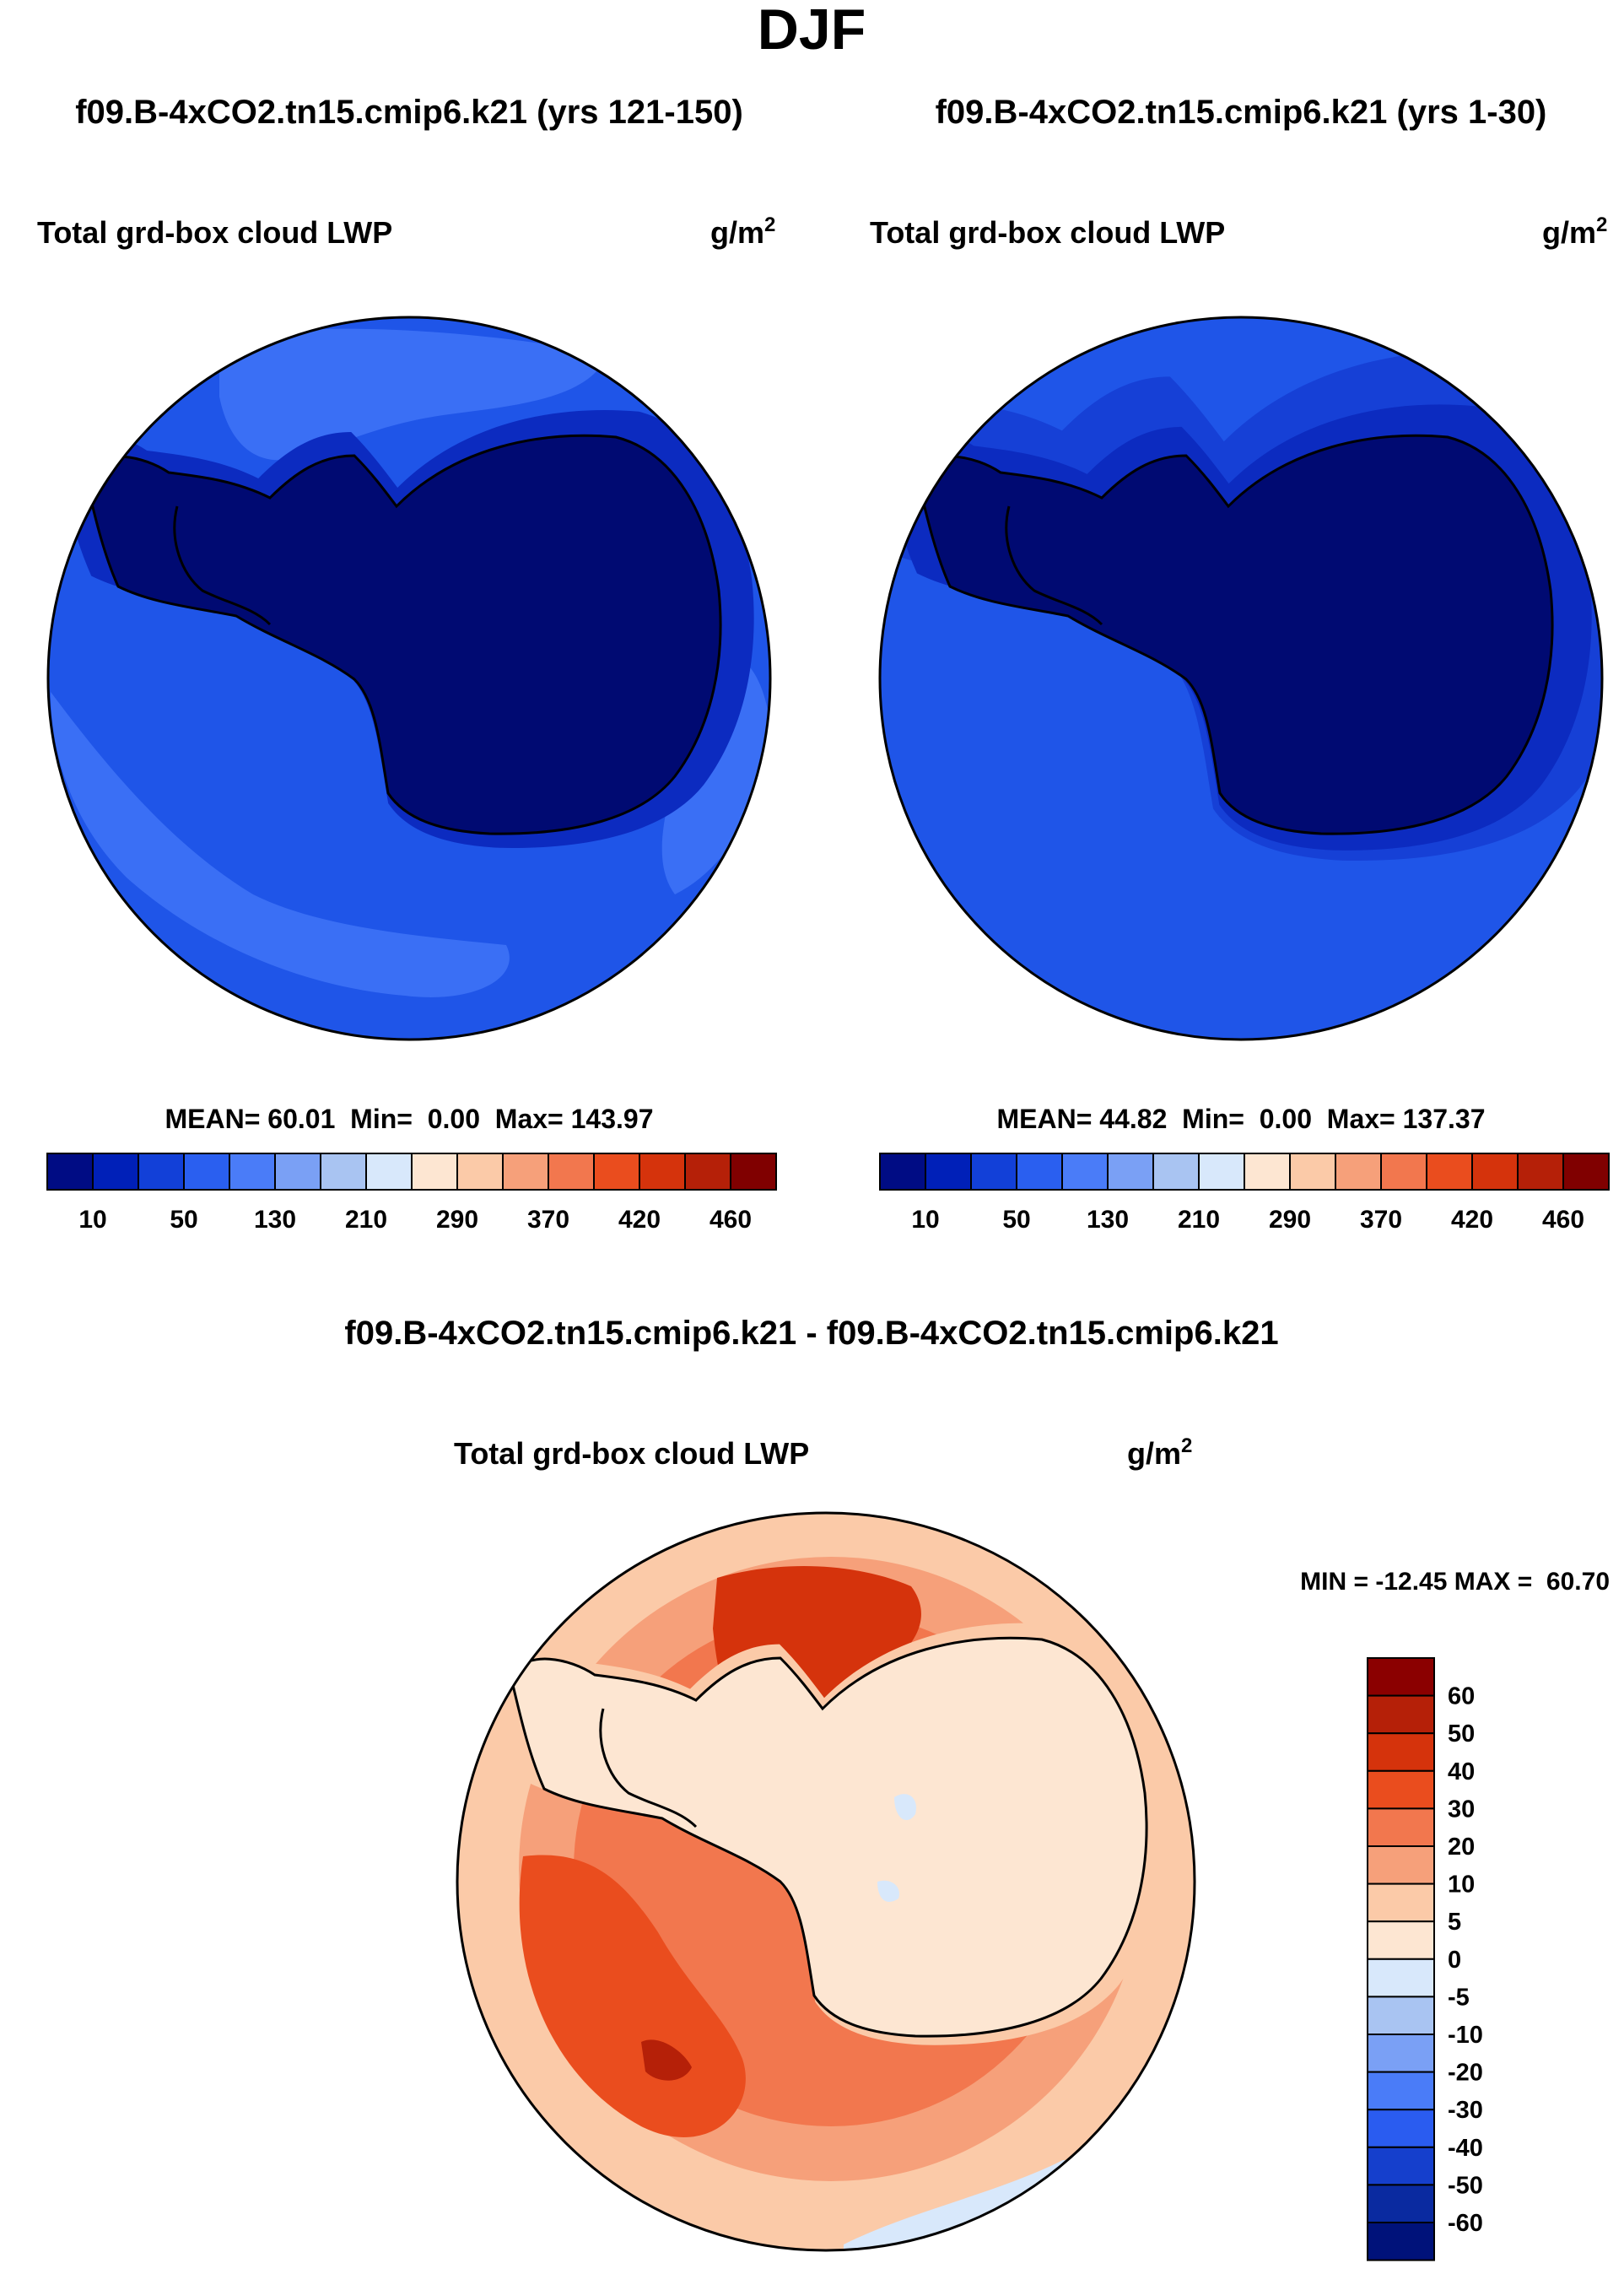  Describe the element at coordinates (275, 1220) in the screenshot. I see `colorbar-tick-label: 130` at that location.